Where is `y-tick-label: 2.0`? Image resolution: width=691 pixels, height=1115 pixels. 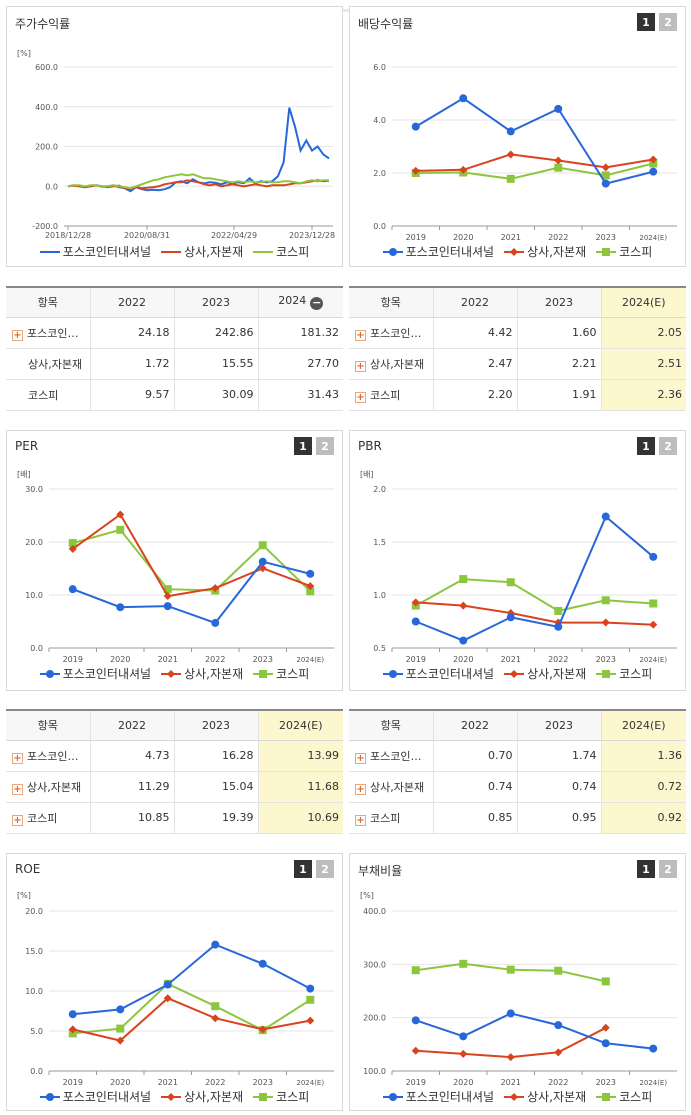
y-tick-label: 2.0 is located at coordinates (379, 489).